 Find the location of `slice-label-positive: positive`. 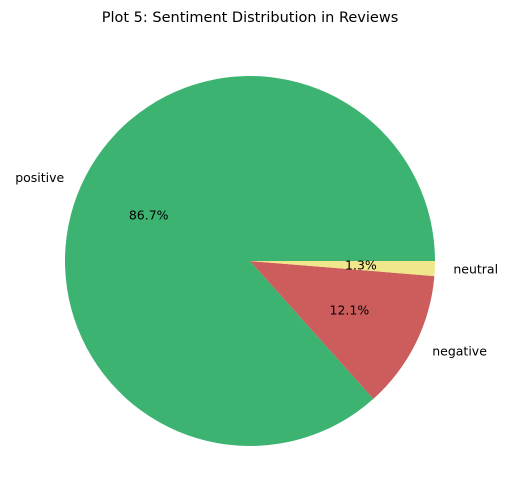

slice-label-positive: positive is located at coordinates (39, 177).